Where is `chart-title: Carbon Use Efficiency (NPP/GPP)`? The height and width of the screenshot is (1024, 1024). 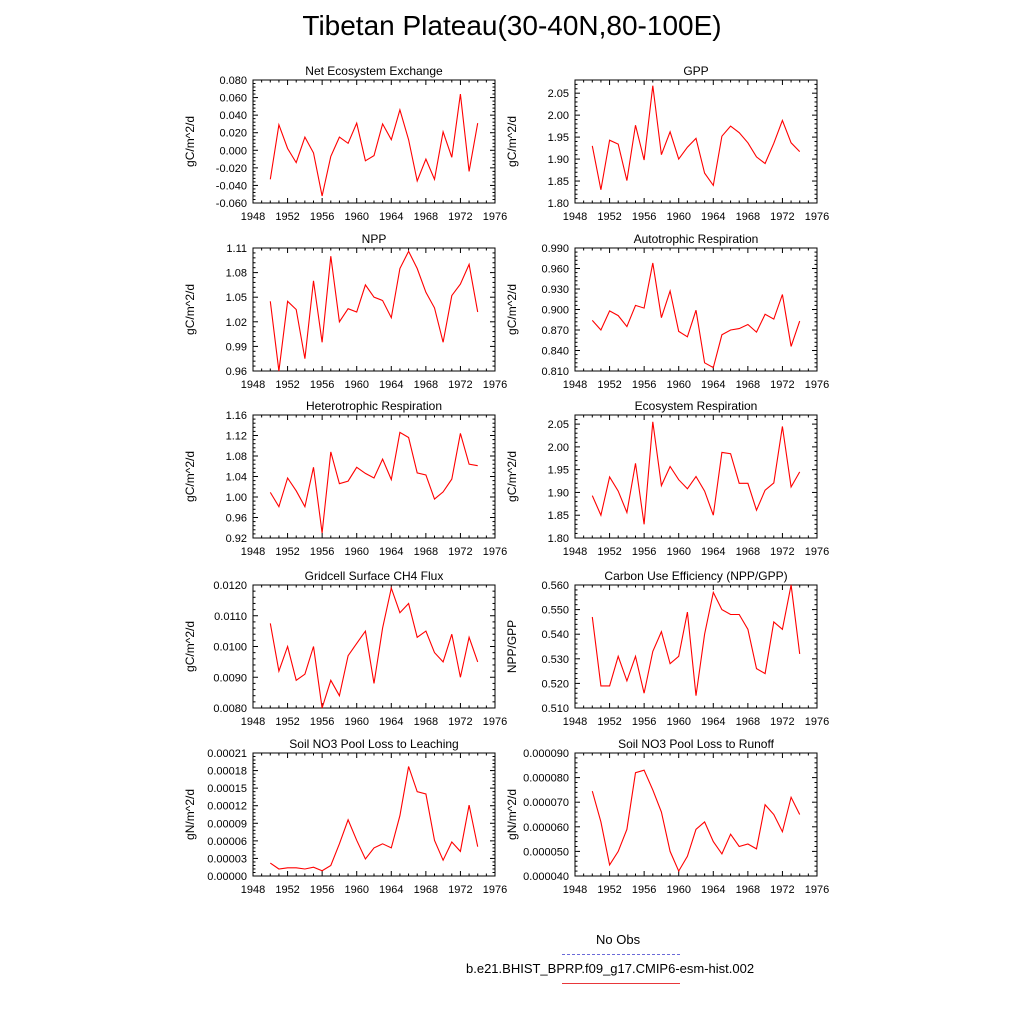
chart-title: Carbon Use Efficiency (NPP/GPP) is located at coordinates (695, 576).